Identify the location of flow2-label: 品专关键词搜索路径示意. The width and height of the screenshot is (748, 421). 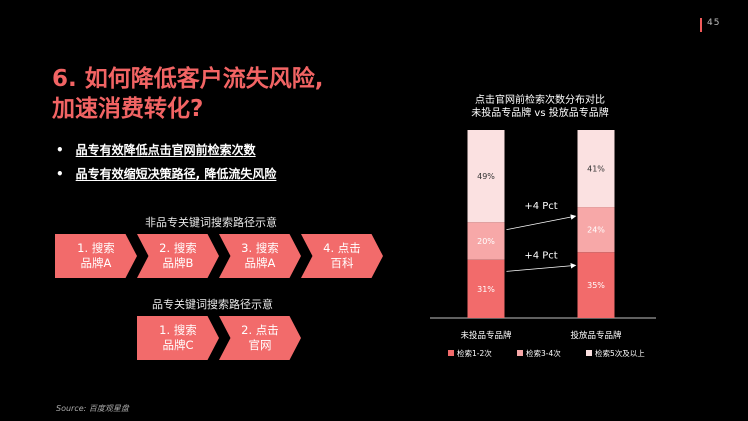
(212, 304).